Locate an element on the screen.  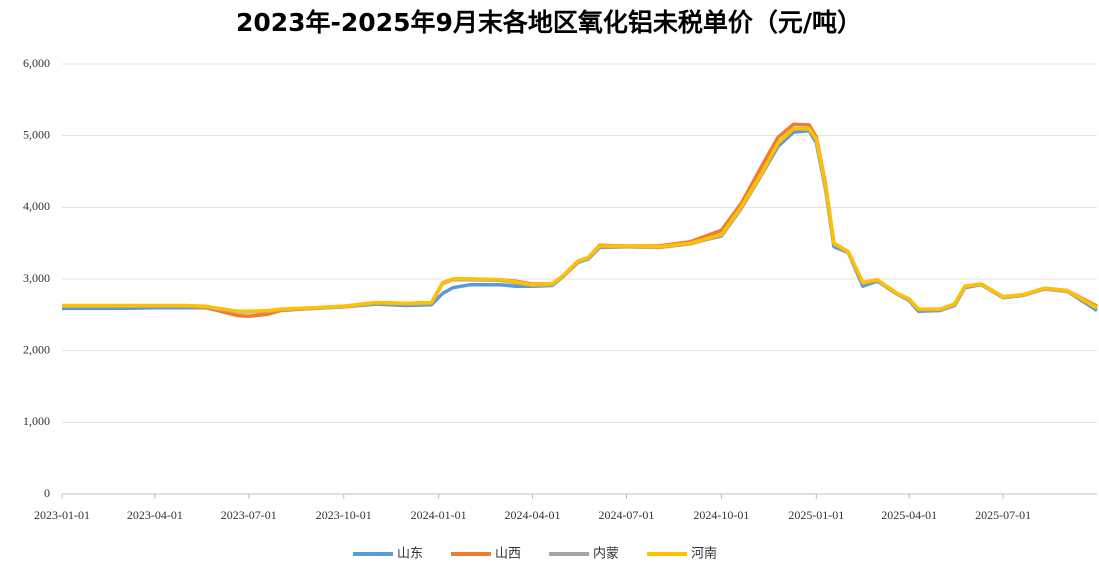
y-tick-label: 6,000 is located at coordinates (36, 63).